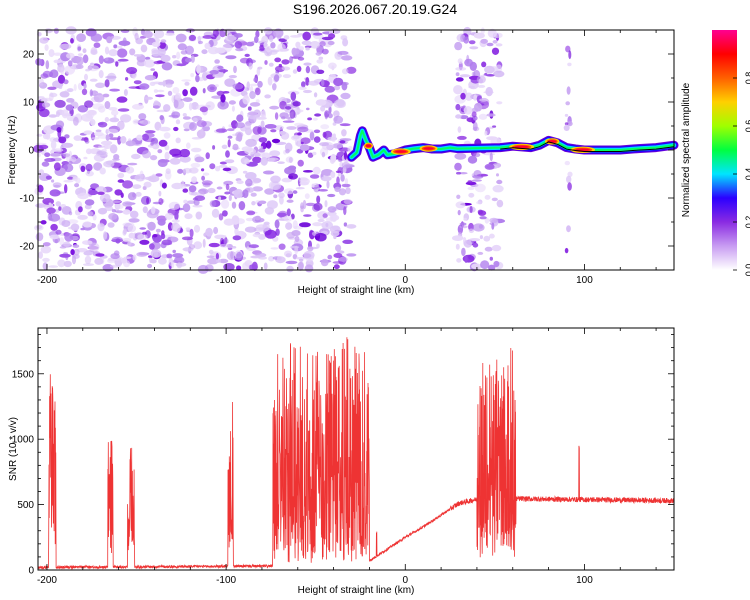 Image resolution: width=750 pixels, height=600 pixels. I want to click on snr-y-tick-label: 0, so click(31, 571).